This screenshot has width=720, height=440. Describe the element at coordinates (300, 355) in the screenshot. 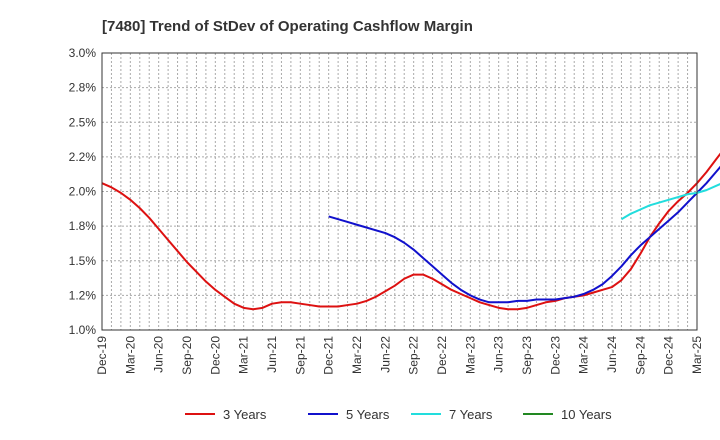

I see `x-tick-label: Sep-21` at that location.